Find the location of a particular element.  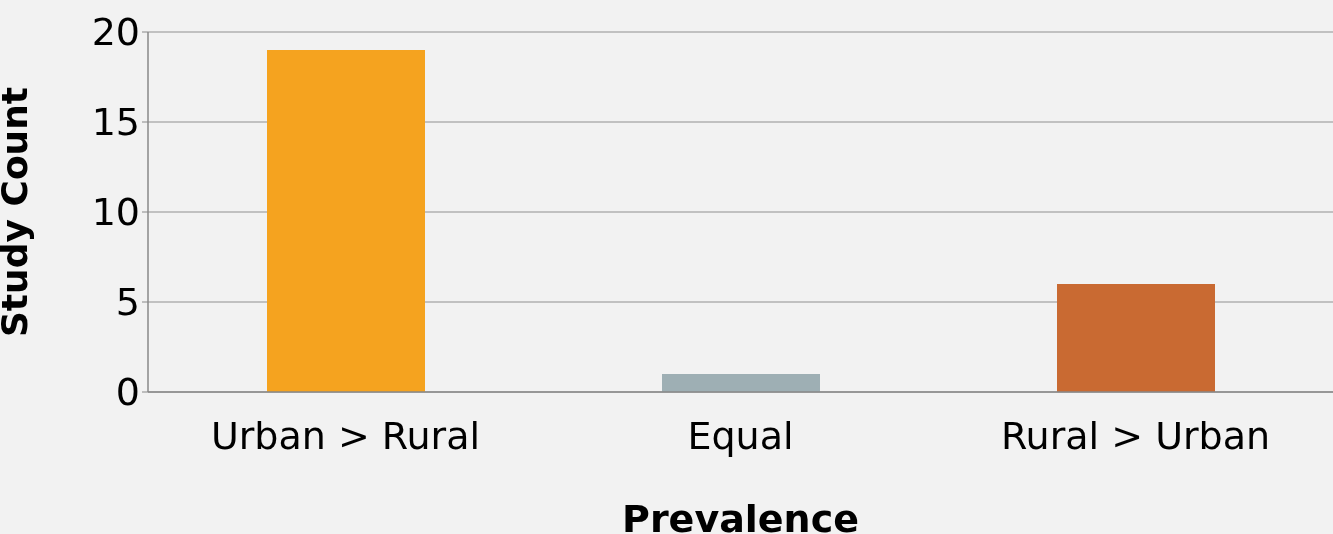

y-axis-title: Study Count is located at coordinates (17, 212).